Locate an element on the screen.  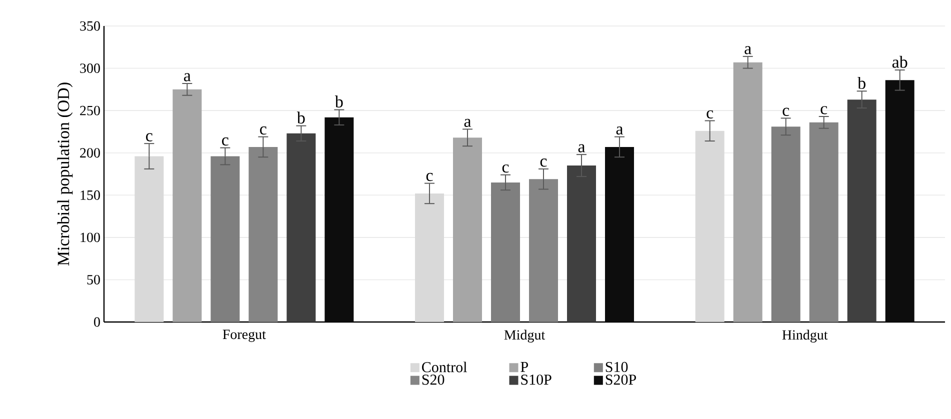
data-label: ab is located at coordinates (900, 62).